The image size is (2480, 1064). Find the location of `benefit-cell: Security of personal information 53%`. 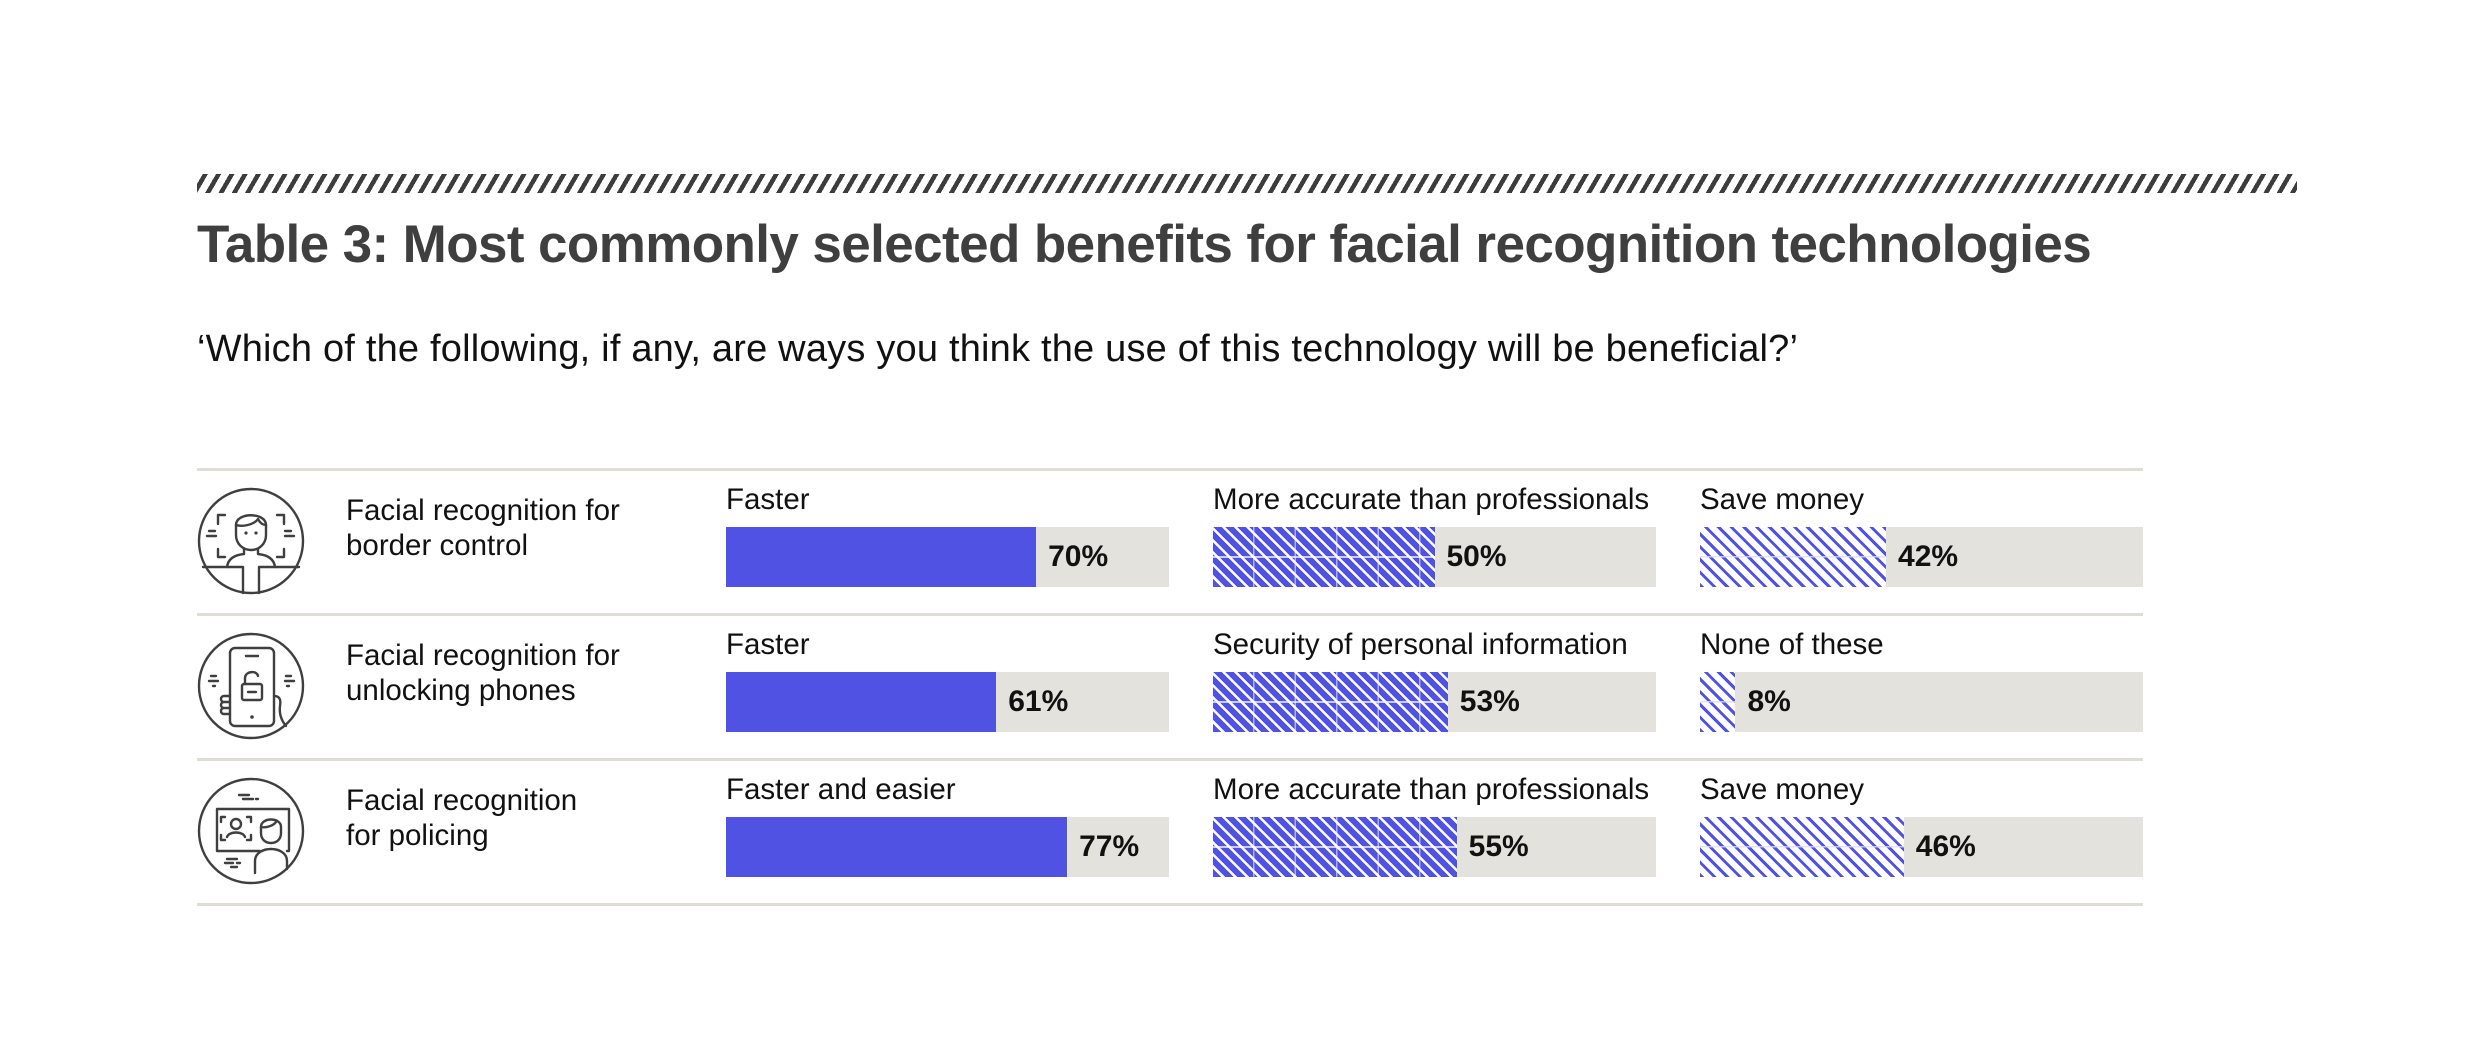

benefit-cell: Security of personal information 53% is located at coordinates (1434, 686).